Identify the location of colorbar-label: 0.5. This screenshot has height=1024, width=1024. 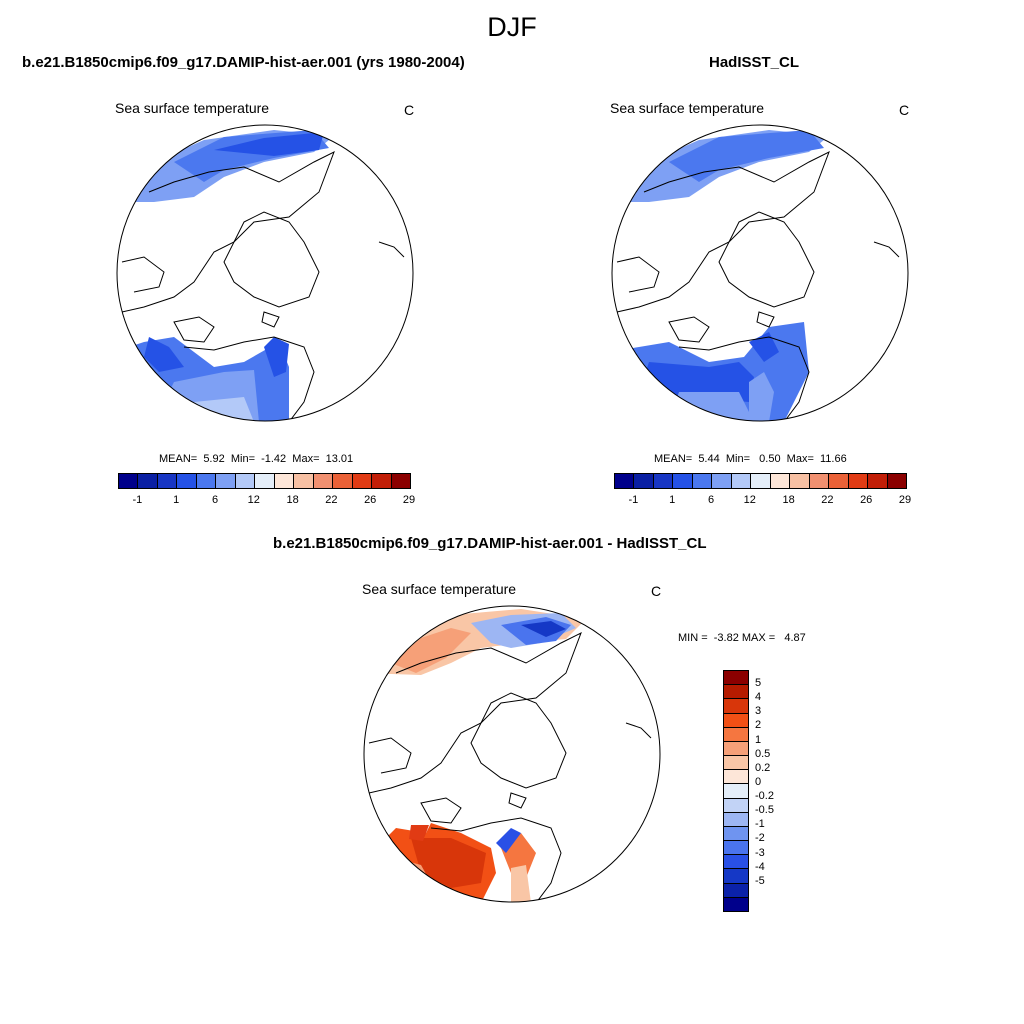
(763, 753).